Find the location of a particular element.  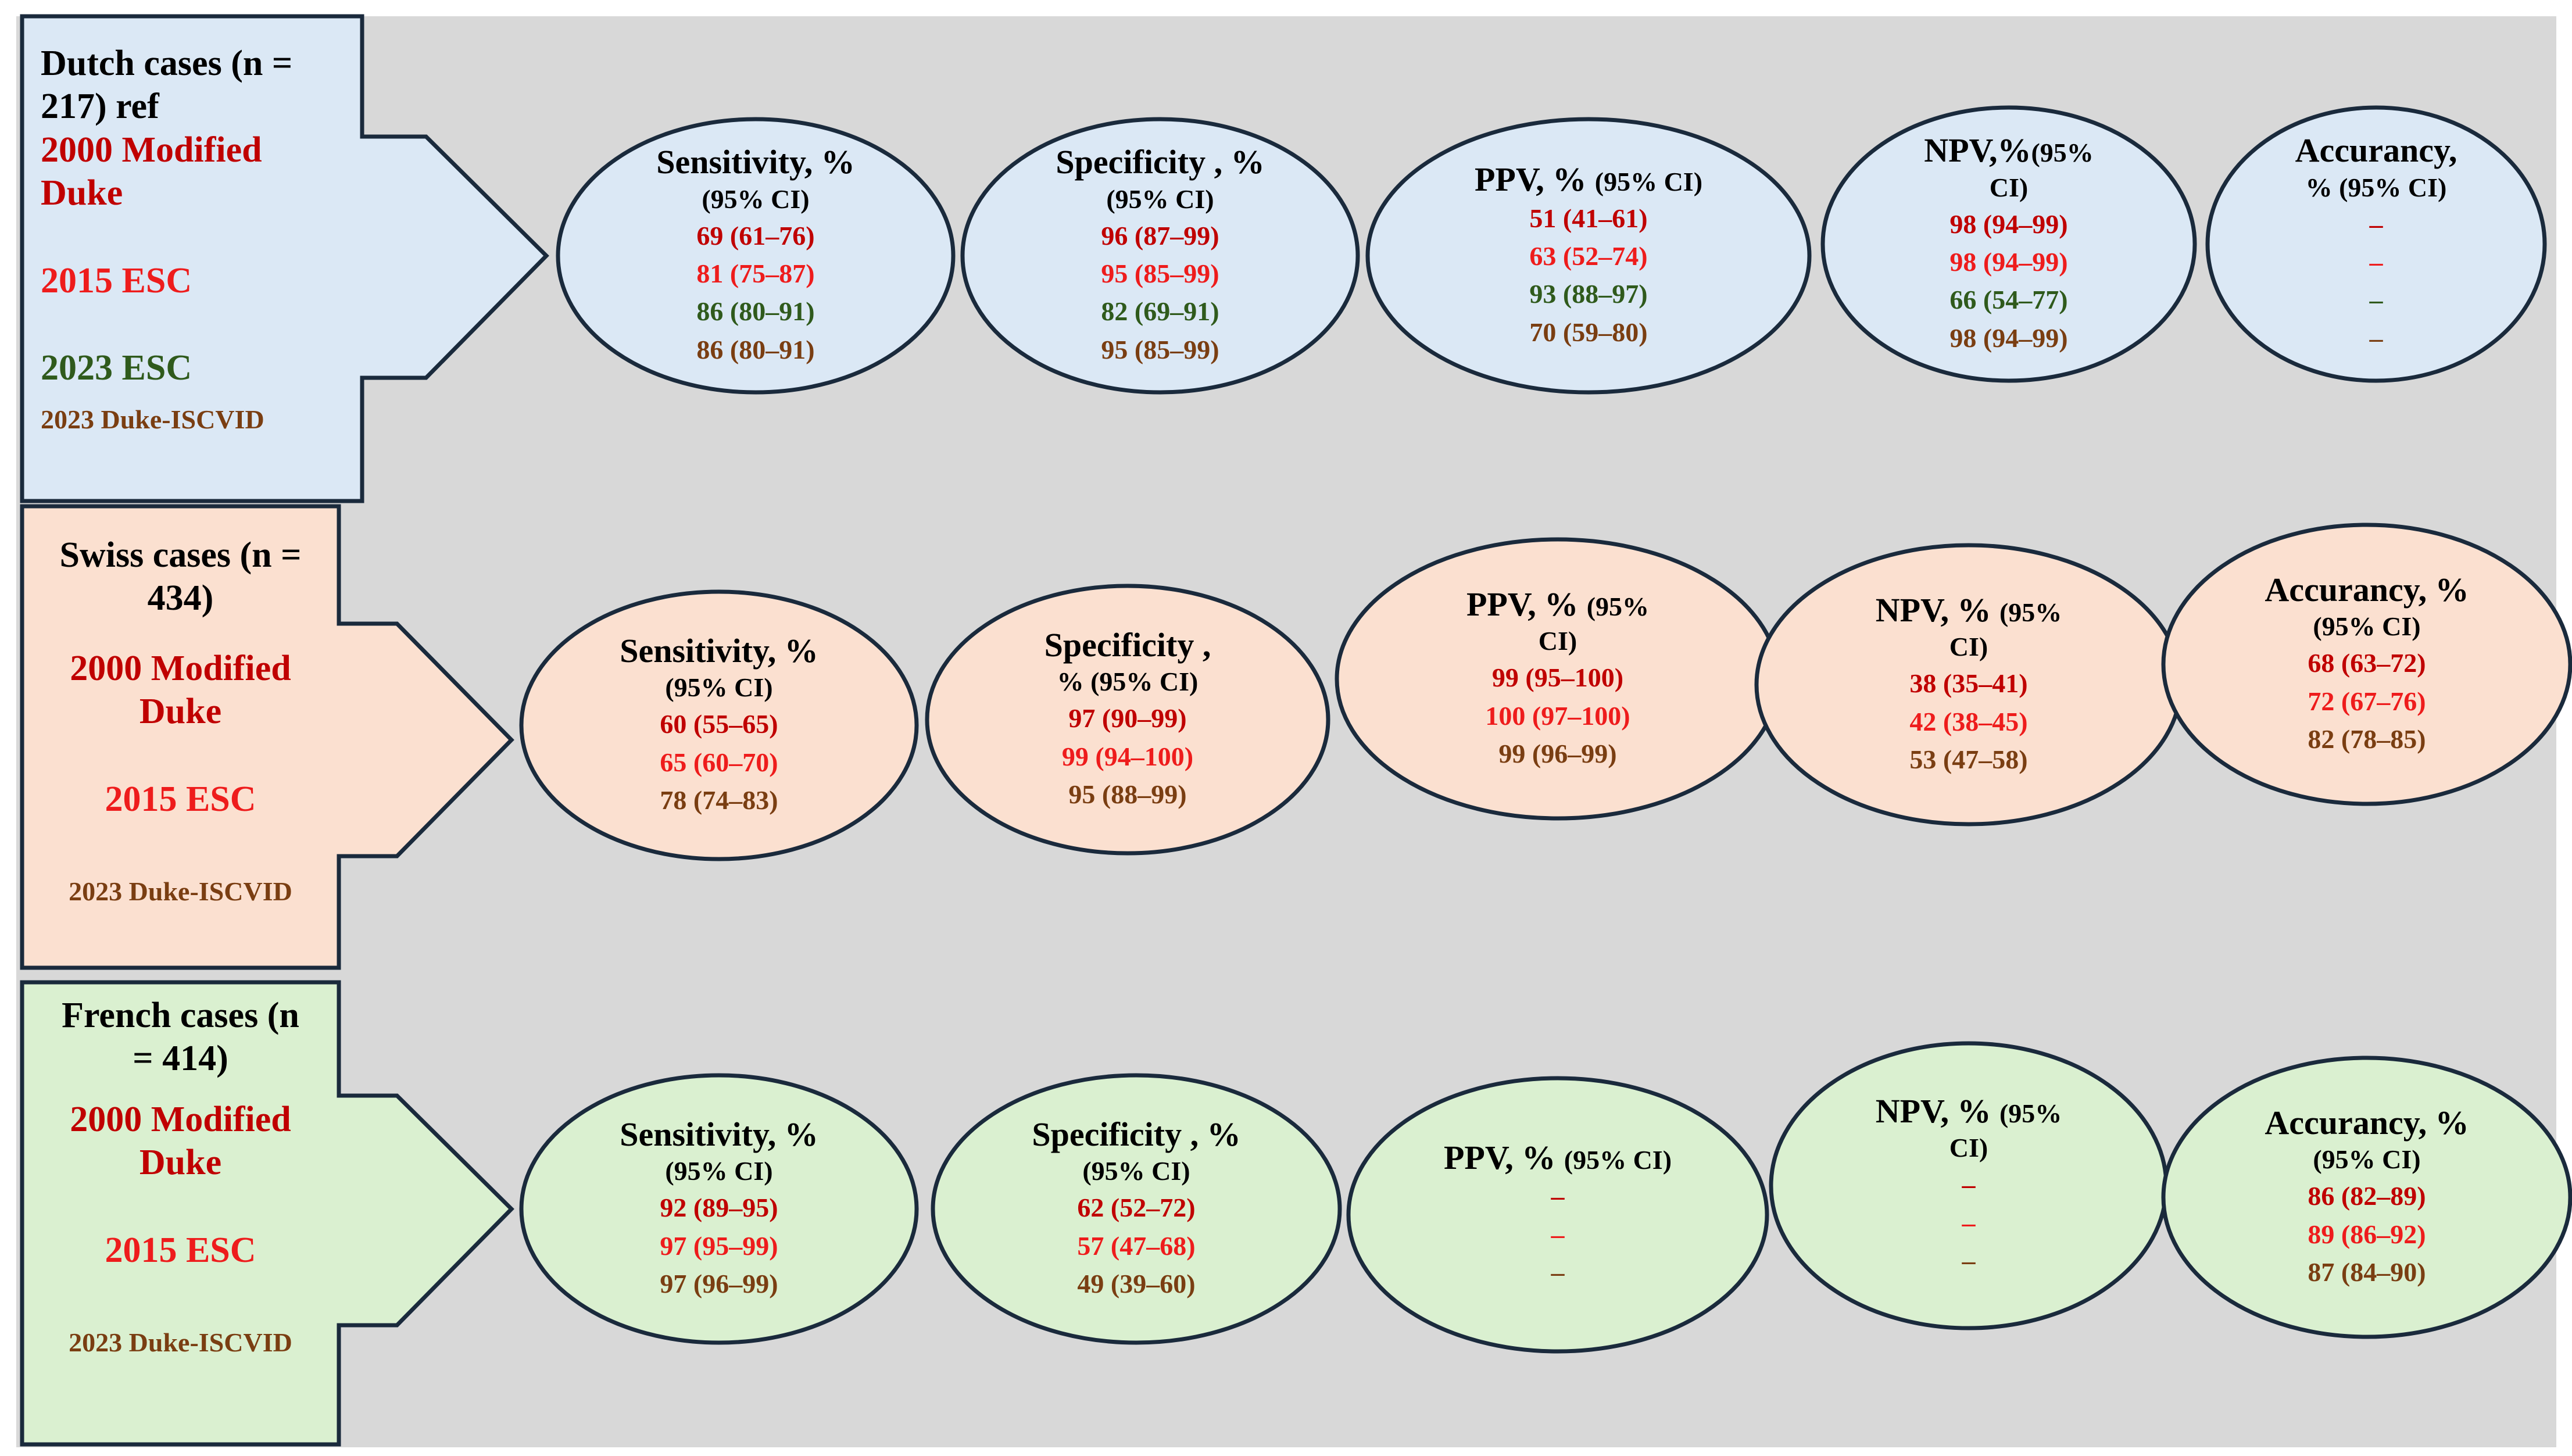

swiss-acc-ci: (95% CI) is located at coordinates (2367, 627).